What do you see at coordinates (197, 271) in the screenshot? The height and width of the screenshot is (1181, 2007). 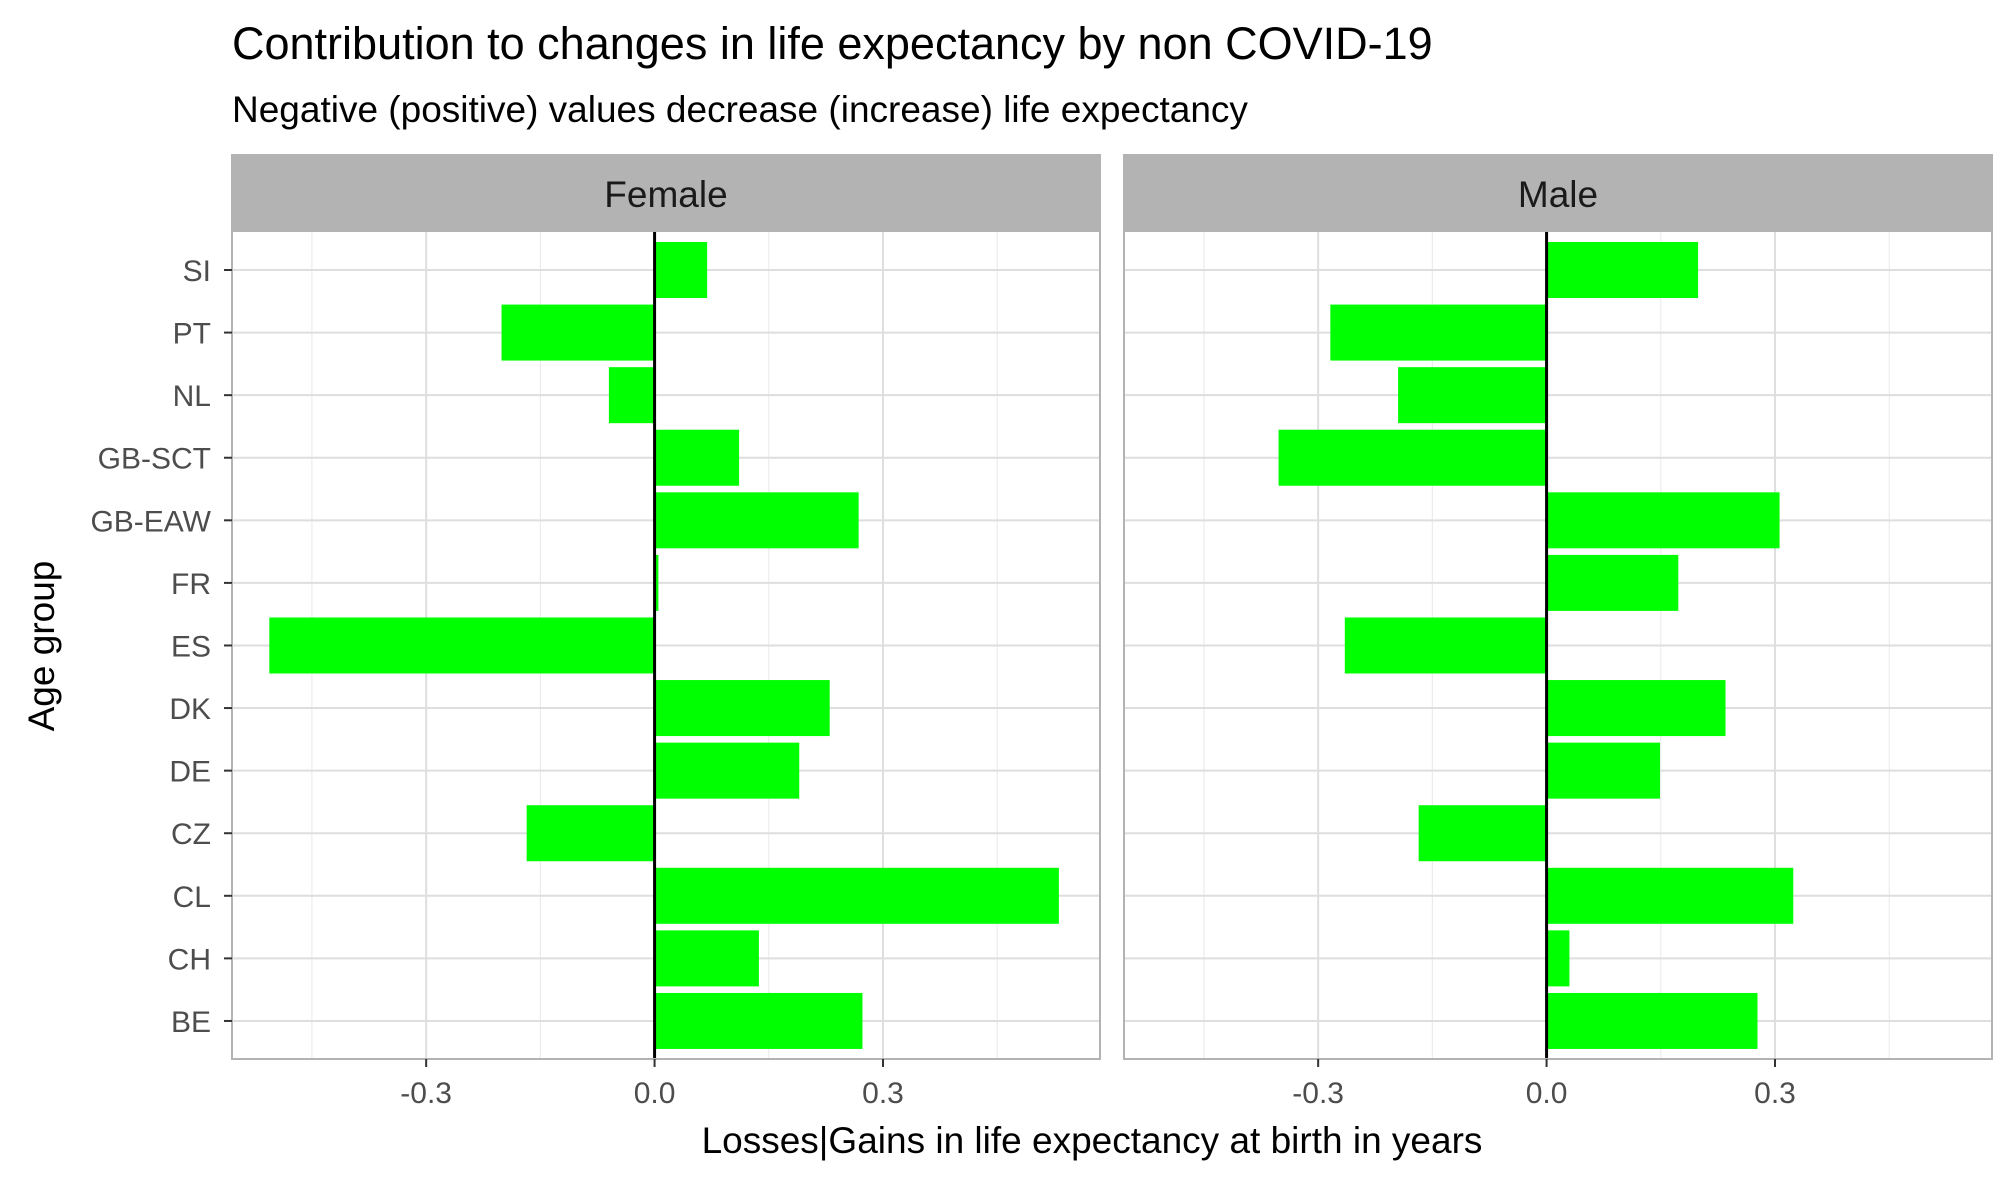 I see `y-tick-label: SI` at bounding box center [197, 271].